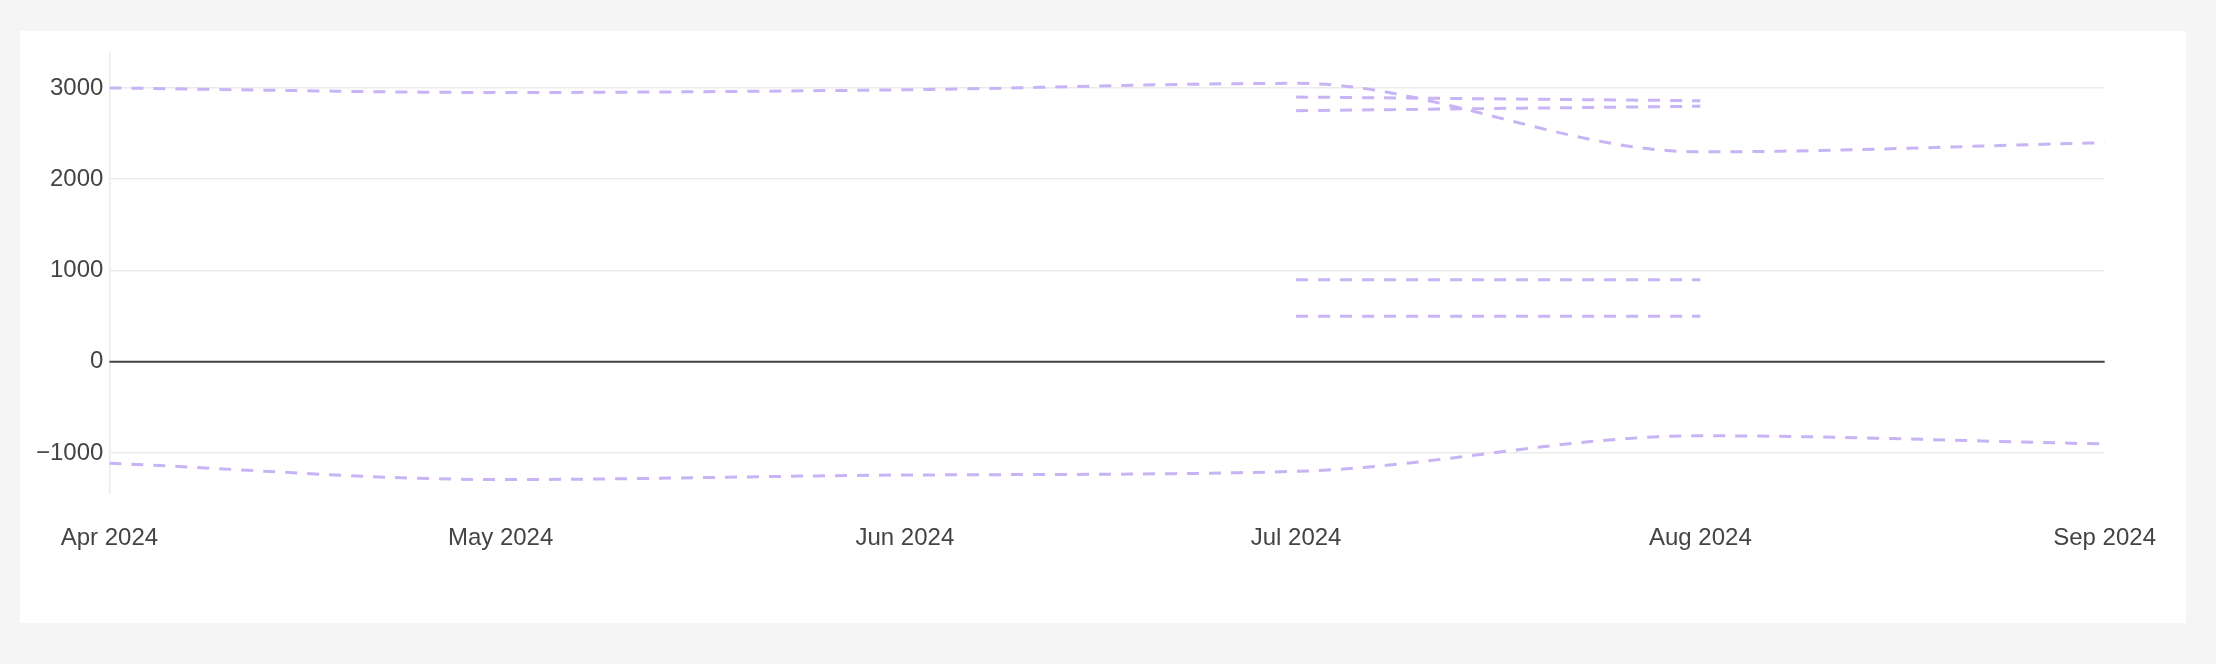  What do you see at coordinates (1296, 537) in the screenshot?
I see `x-tick-label: Jul 2024` at bounding box center [1296, 537].